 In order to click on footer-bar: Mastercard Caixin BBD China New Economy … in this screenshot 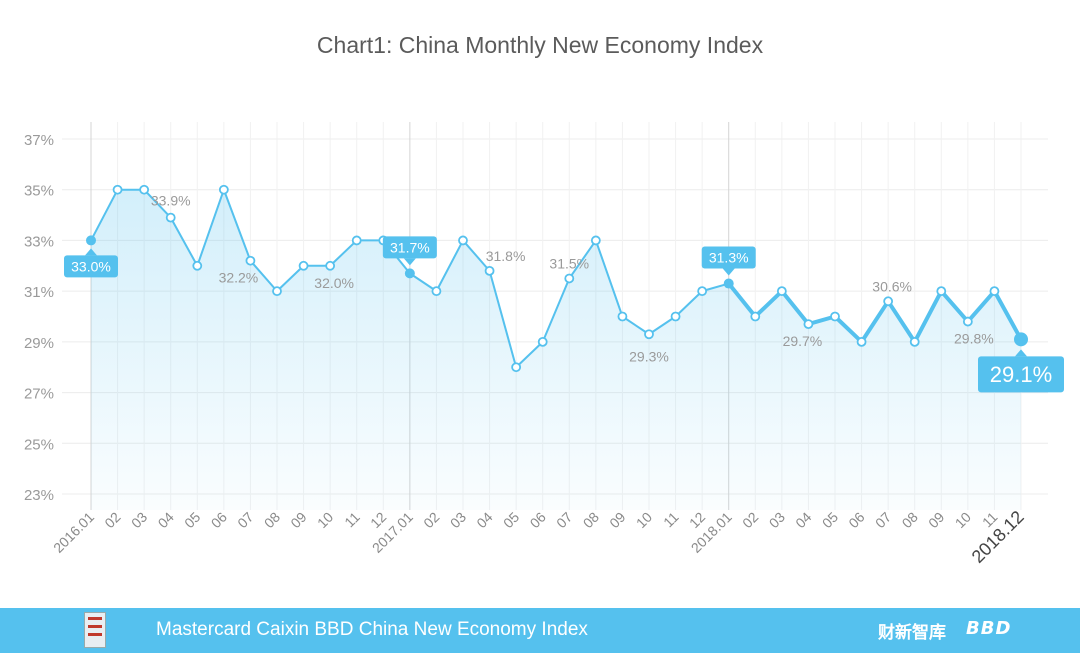, I will do `click(540, 630)`.